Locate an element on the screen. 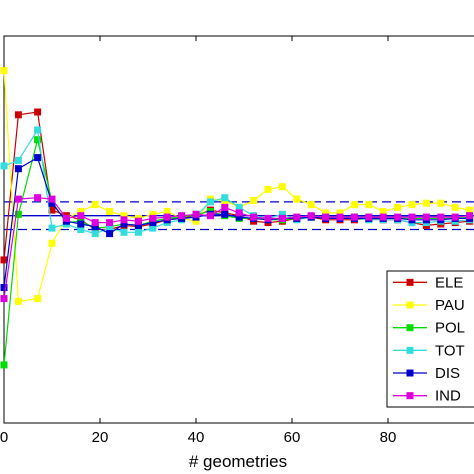  legend: ELE PAU POL TOT DIS IND is located at coordinates (430, 339).